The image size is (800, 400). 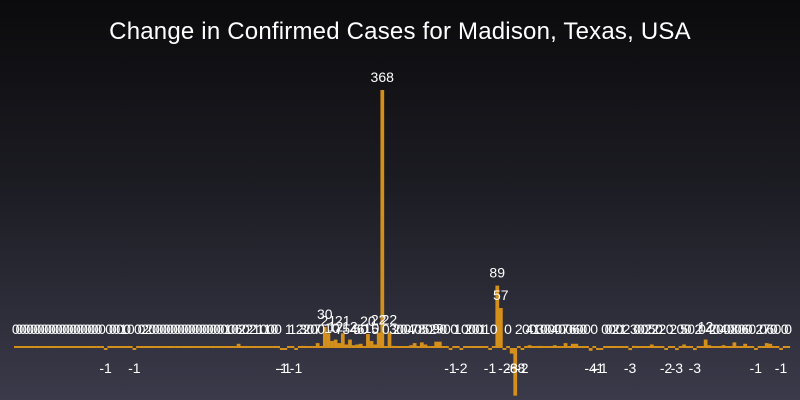 I want to click on data-label-14: 0, so click(x=66, y=329).